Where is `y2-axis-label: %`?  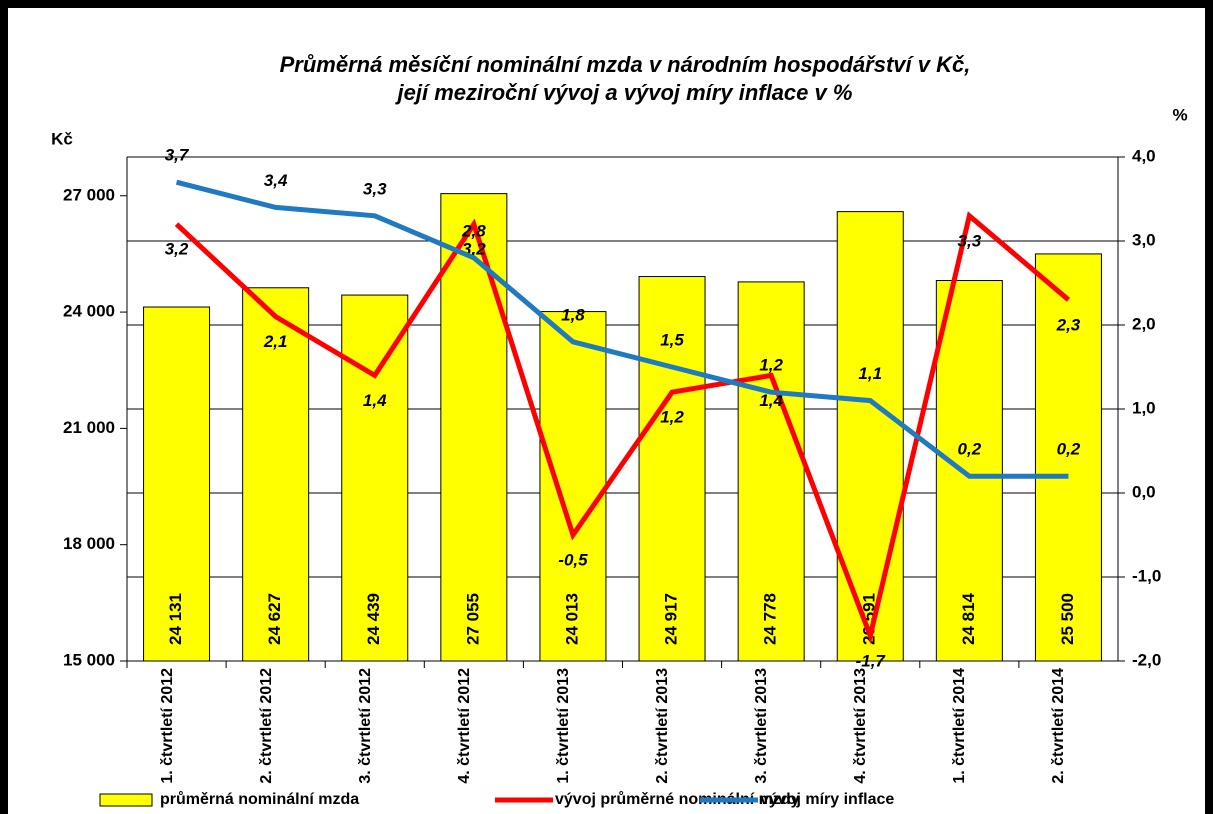
y2-axis-label: % is located at coordinates (1179, 114).